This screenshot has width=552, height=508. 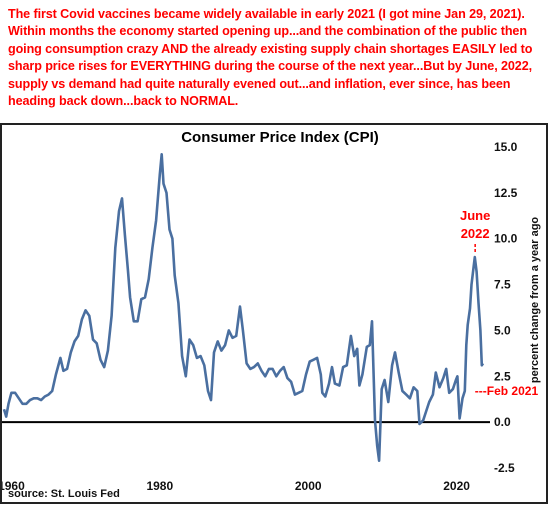 What do you see at coordinates (13, 486) in the screenshot?
I see `x-tick-label: 1960` at bounding box center [13, 486].